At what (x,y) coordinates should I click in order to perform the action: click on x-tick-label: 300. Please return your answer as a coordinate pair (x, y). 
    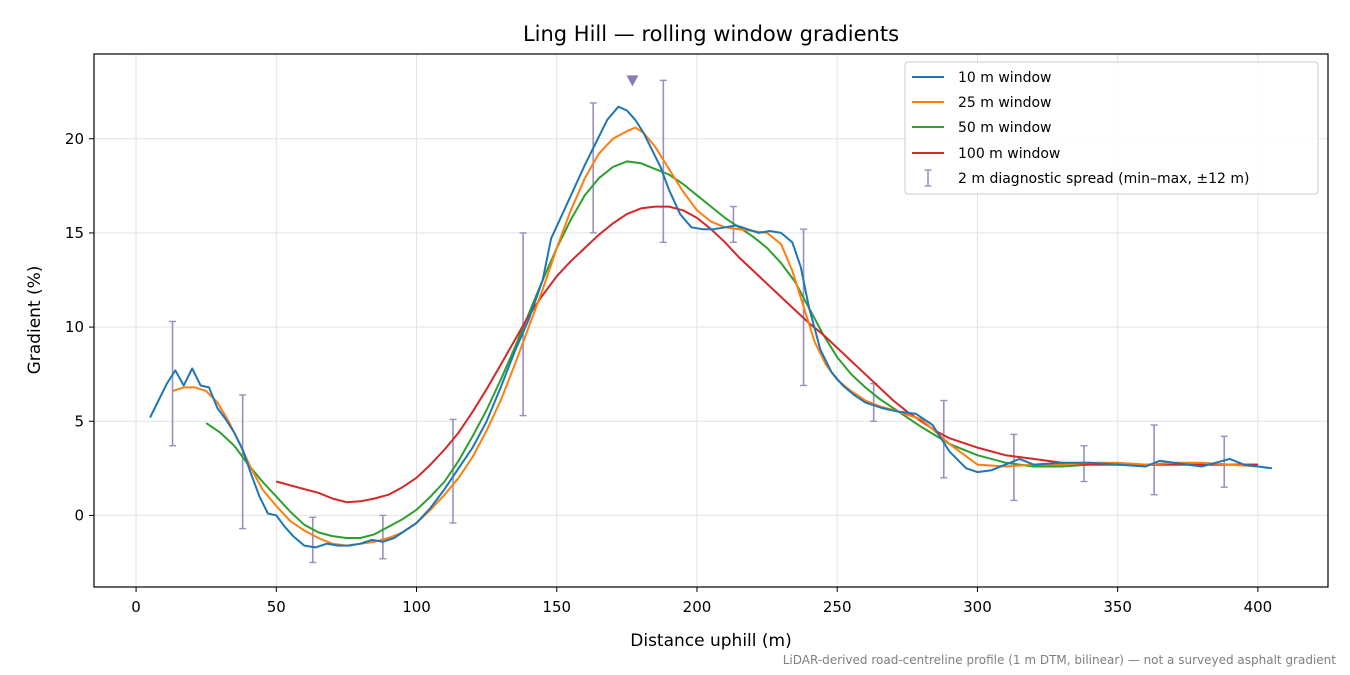
    Looking at the image, I should click on (977, 607).